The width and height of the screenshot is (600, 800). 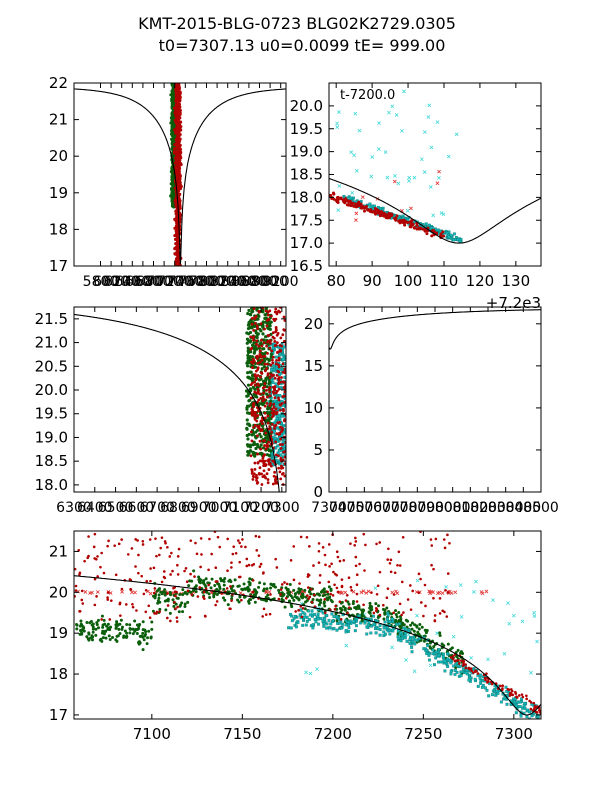 I want to click on x-tick-label: 8300, so click(x=506, y=508).